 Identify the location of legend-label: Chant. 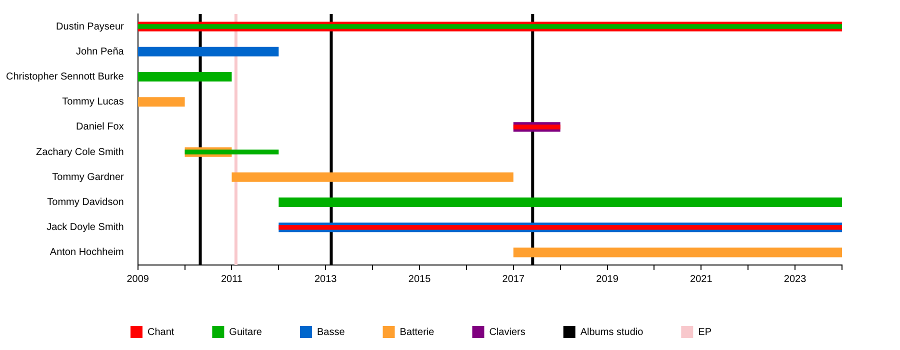
(161, 332).